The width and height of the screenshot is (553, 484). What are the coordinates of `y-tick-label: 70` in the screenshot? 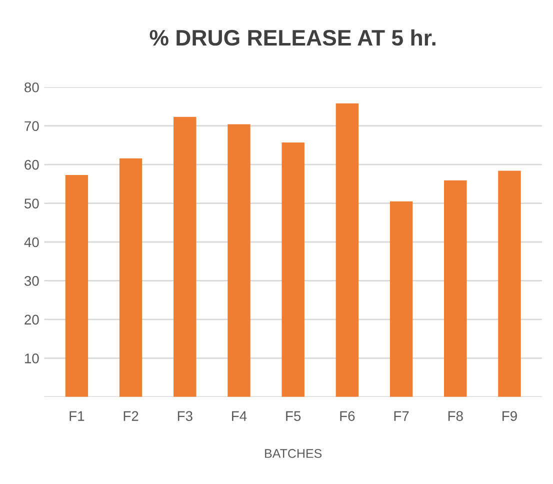 It's located at (31, 126).